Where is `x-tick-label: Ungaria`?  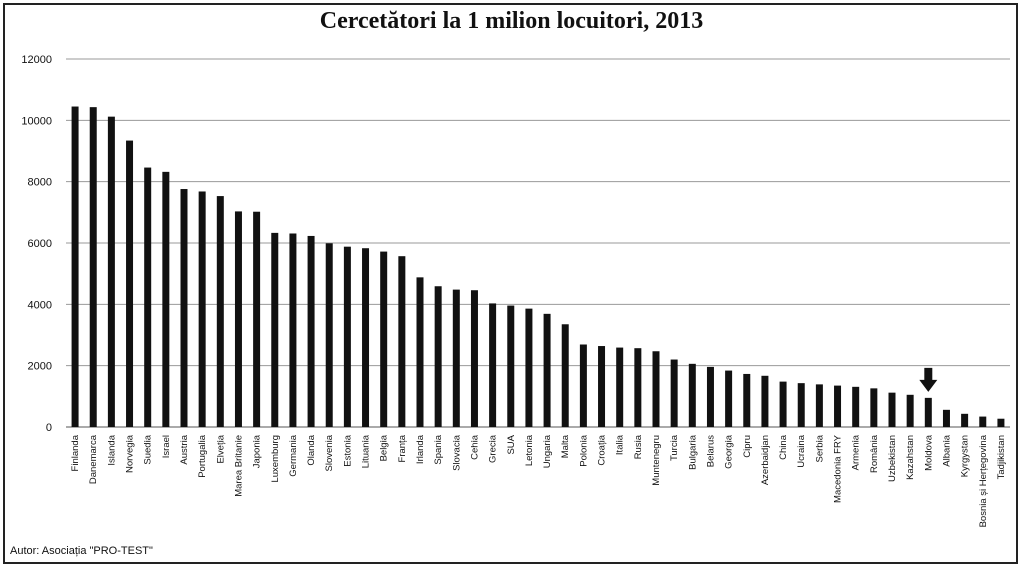
x-tick-label: Ungaria is located at coordinates (547, 451).